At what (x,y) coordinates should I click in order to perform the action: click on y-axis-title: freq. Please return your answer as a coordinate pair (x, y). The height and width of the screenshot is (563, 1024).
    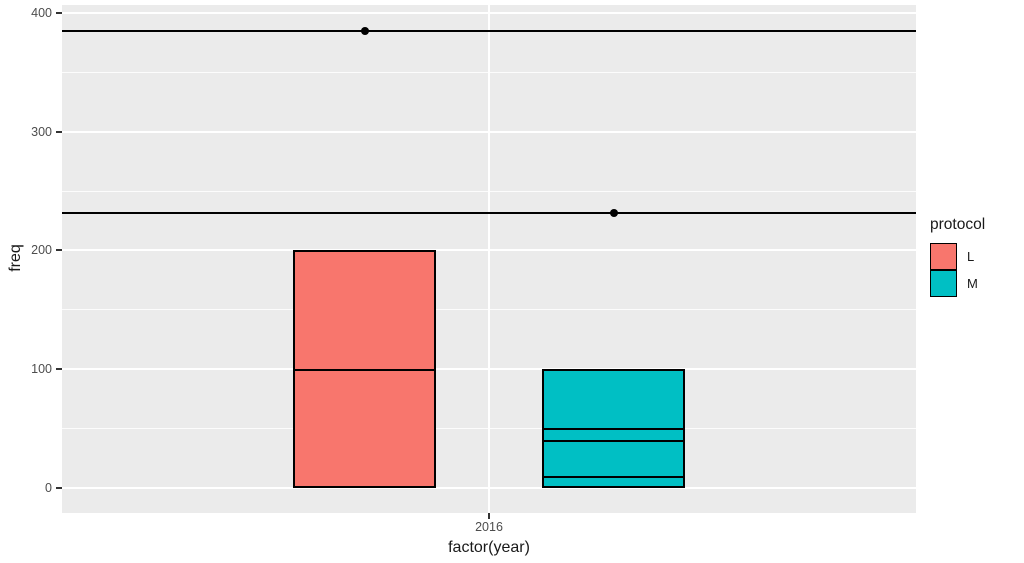
    Looking at the image, I should click on (15, 257).